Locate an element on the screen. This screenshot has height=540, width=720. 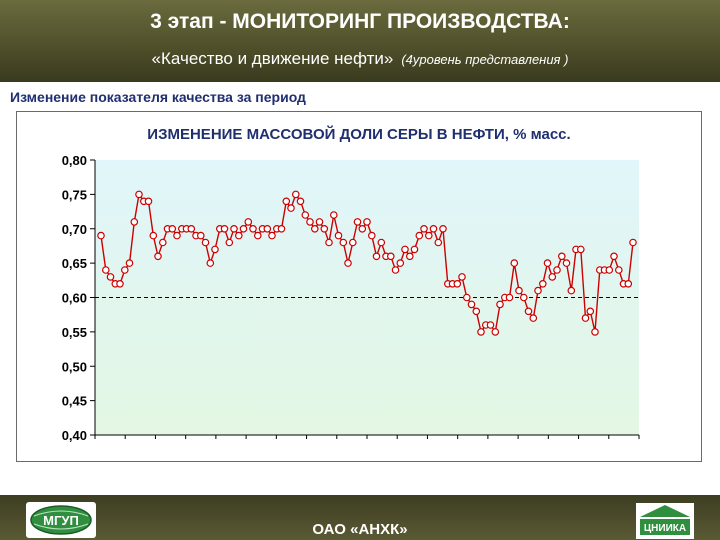
y-tick-label: 0,70 is located at coordinates (74, 229).